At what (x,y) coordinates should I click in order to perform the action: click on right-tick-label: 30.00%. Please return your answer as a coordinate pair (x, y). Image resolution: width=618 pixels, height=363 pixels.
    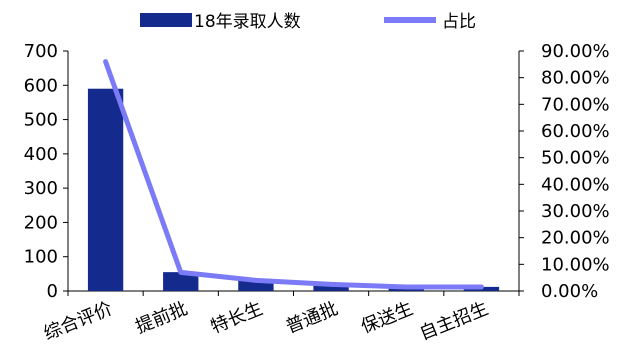
    Looking at the image, I should click on (575, 211).